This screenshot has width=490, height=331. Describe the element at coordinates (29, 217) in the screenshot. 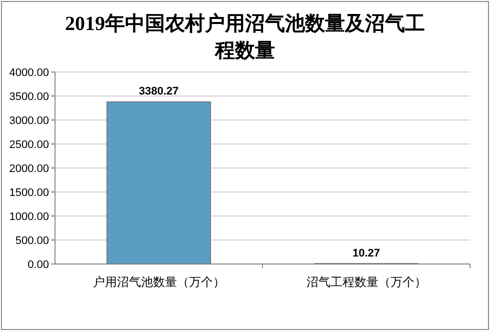

I see `y-tick-label: 1000.00` at that location.